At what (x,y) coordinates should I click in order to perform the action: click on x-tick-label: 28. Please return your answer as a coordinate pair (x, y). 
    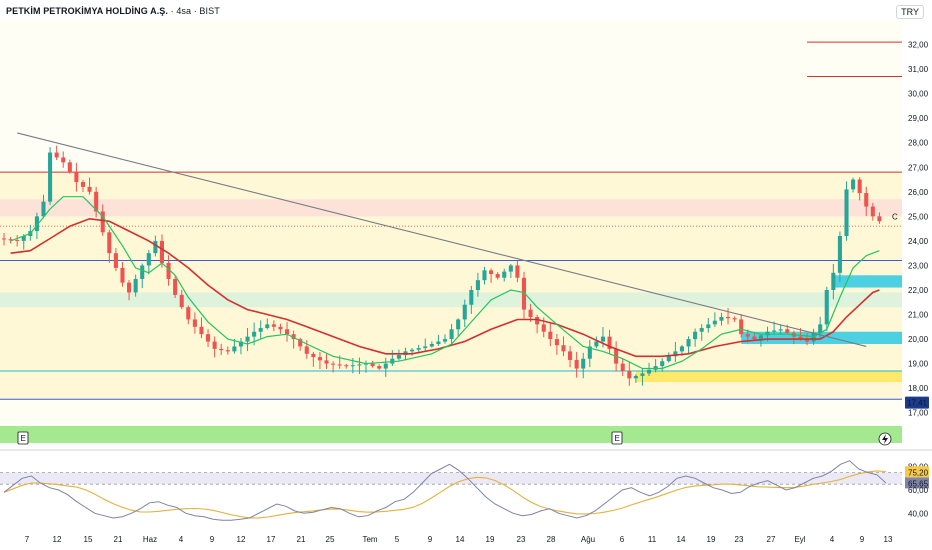
    Looking at the image, I should click on (551, 539).